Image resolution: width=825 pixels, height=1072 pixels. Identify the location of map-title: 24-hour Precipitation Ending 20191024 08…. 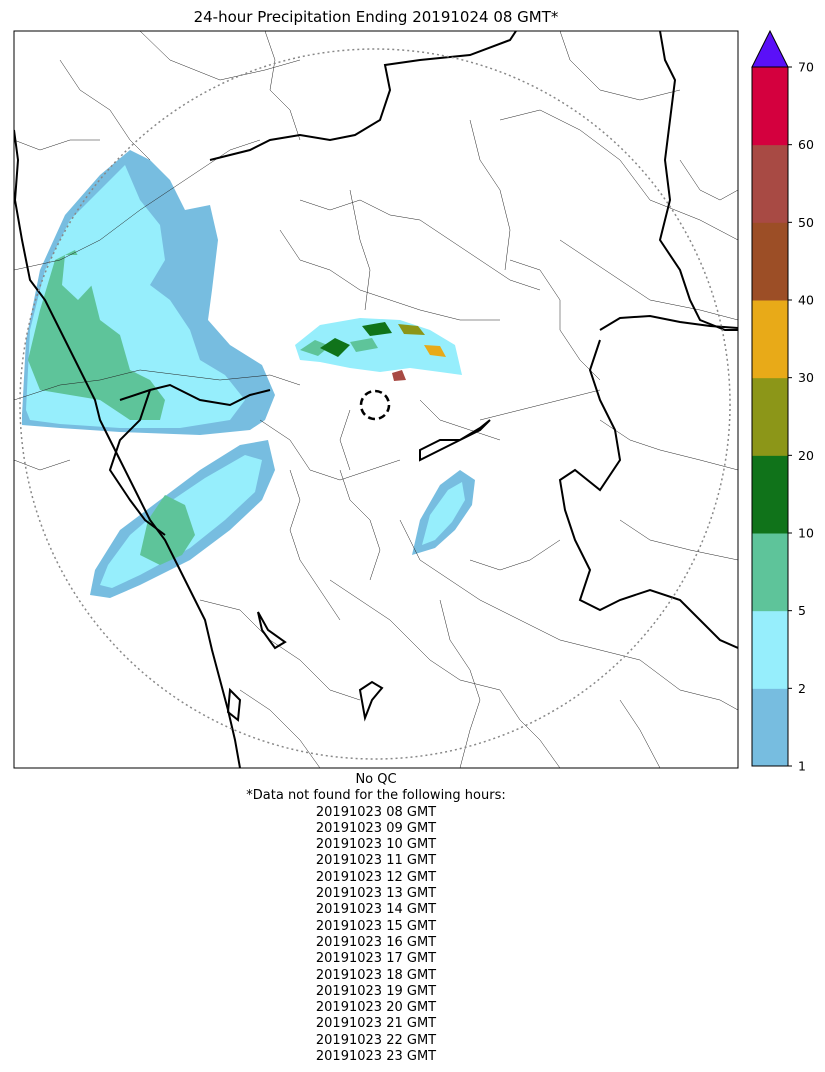
(376, 17).